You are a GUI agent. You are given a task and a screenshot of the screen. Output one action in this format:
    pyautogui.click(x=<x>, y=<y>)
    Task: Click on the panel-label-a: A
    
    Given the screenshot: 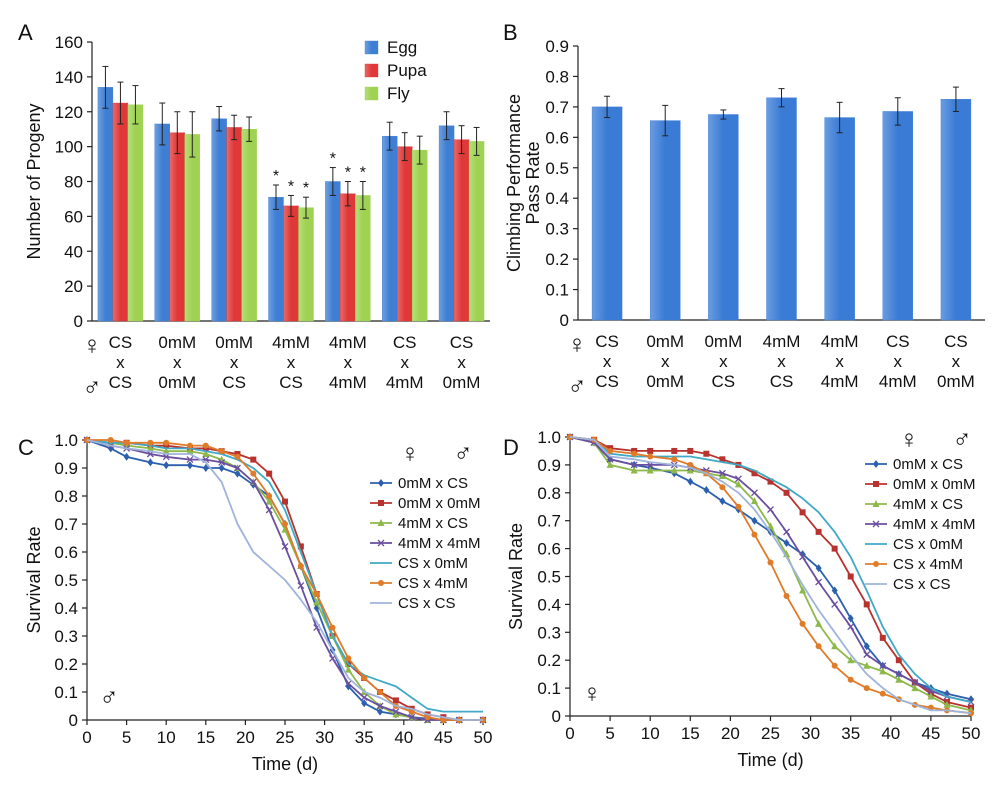 What is the action you would take?
    pyautogui.click(x=25, y=32)
    